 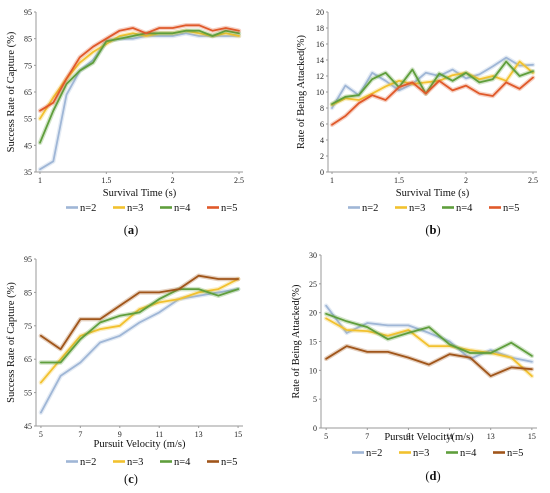 What do you see at coordinates (322, 124) in the screenshot?
I see `y-tick-label: 6` at bounding box center [322, 124].